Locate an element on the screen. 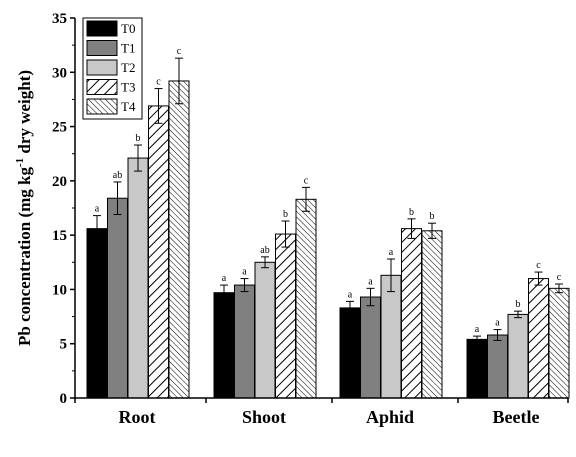  bar-T3-Root is located at coordinates (158, 252).